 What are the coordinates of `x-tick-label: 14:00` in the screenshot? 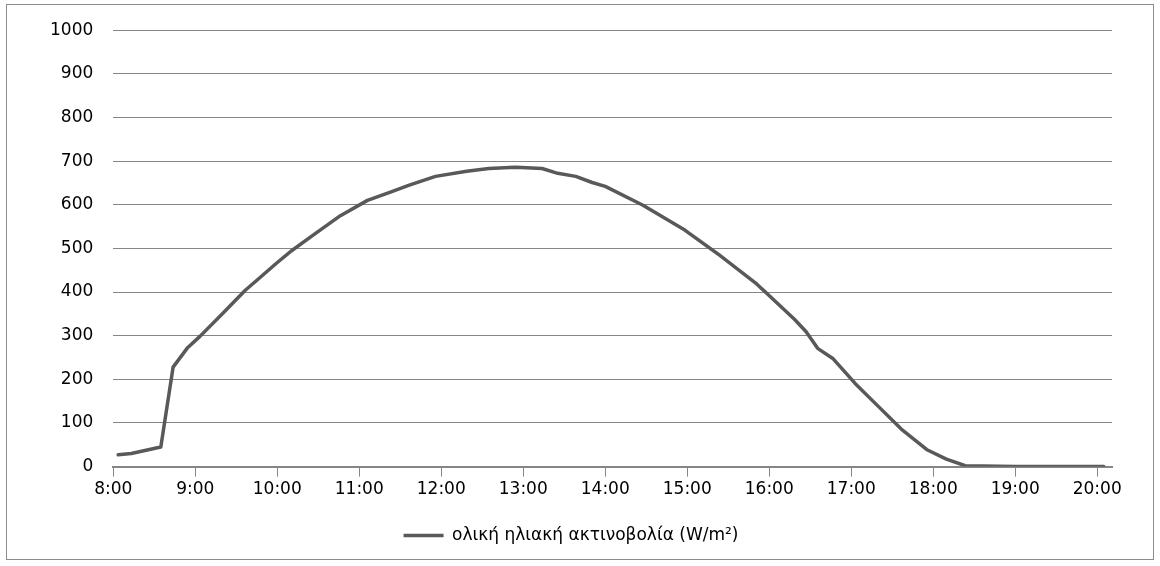 It's located at (605, 488).